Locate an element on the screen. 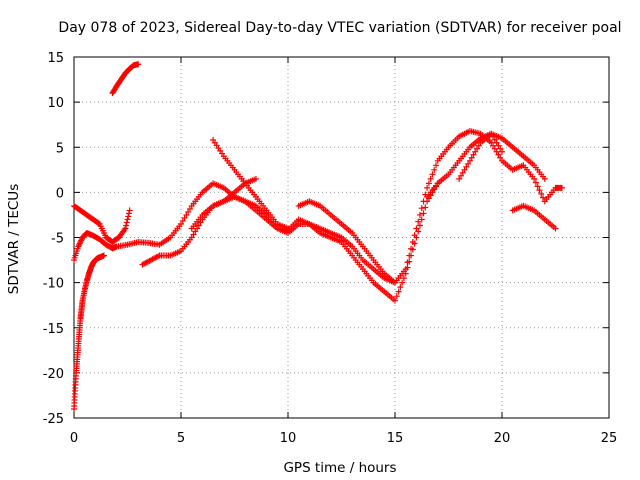 Image resolution: width=640 pixels, height=480 pixels. x-tick-label: 5 is located at coordinates (181, 438).